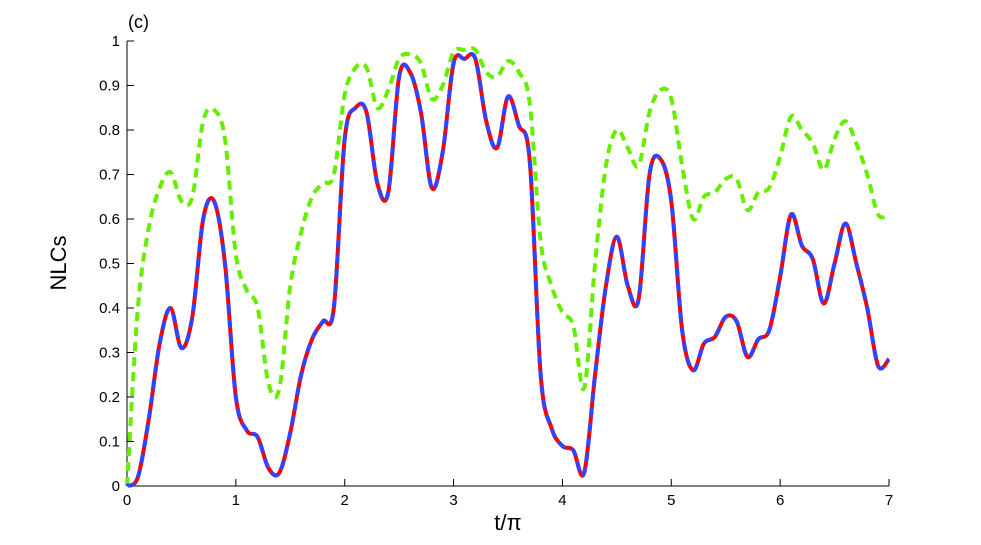  Describe the element at coordinates (109, 442) in the screenshot. I see `y-tick-label: 0.1` at that location.